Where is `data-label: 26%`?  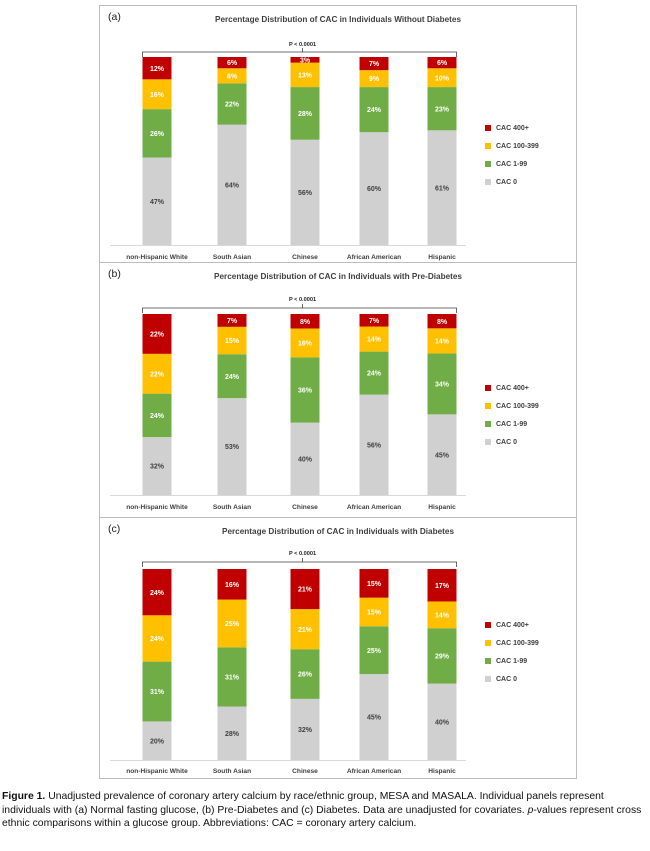
data-label: 26% is located at coordinates (305, 675).